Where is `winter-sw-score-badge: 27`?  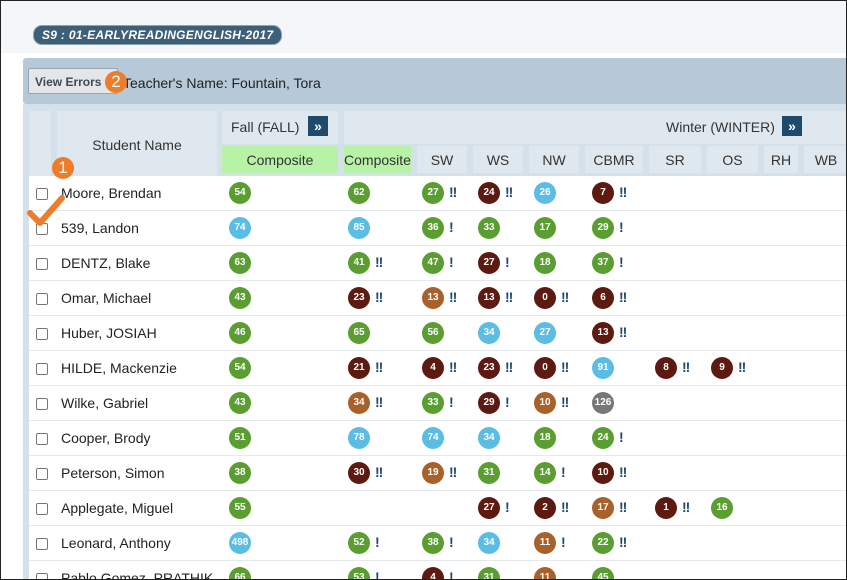
winter-sw-score-badge: 27 is located at coordinates (433, 193).